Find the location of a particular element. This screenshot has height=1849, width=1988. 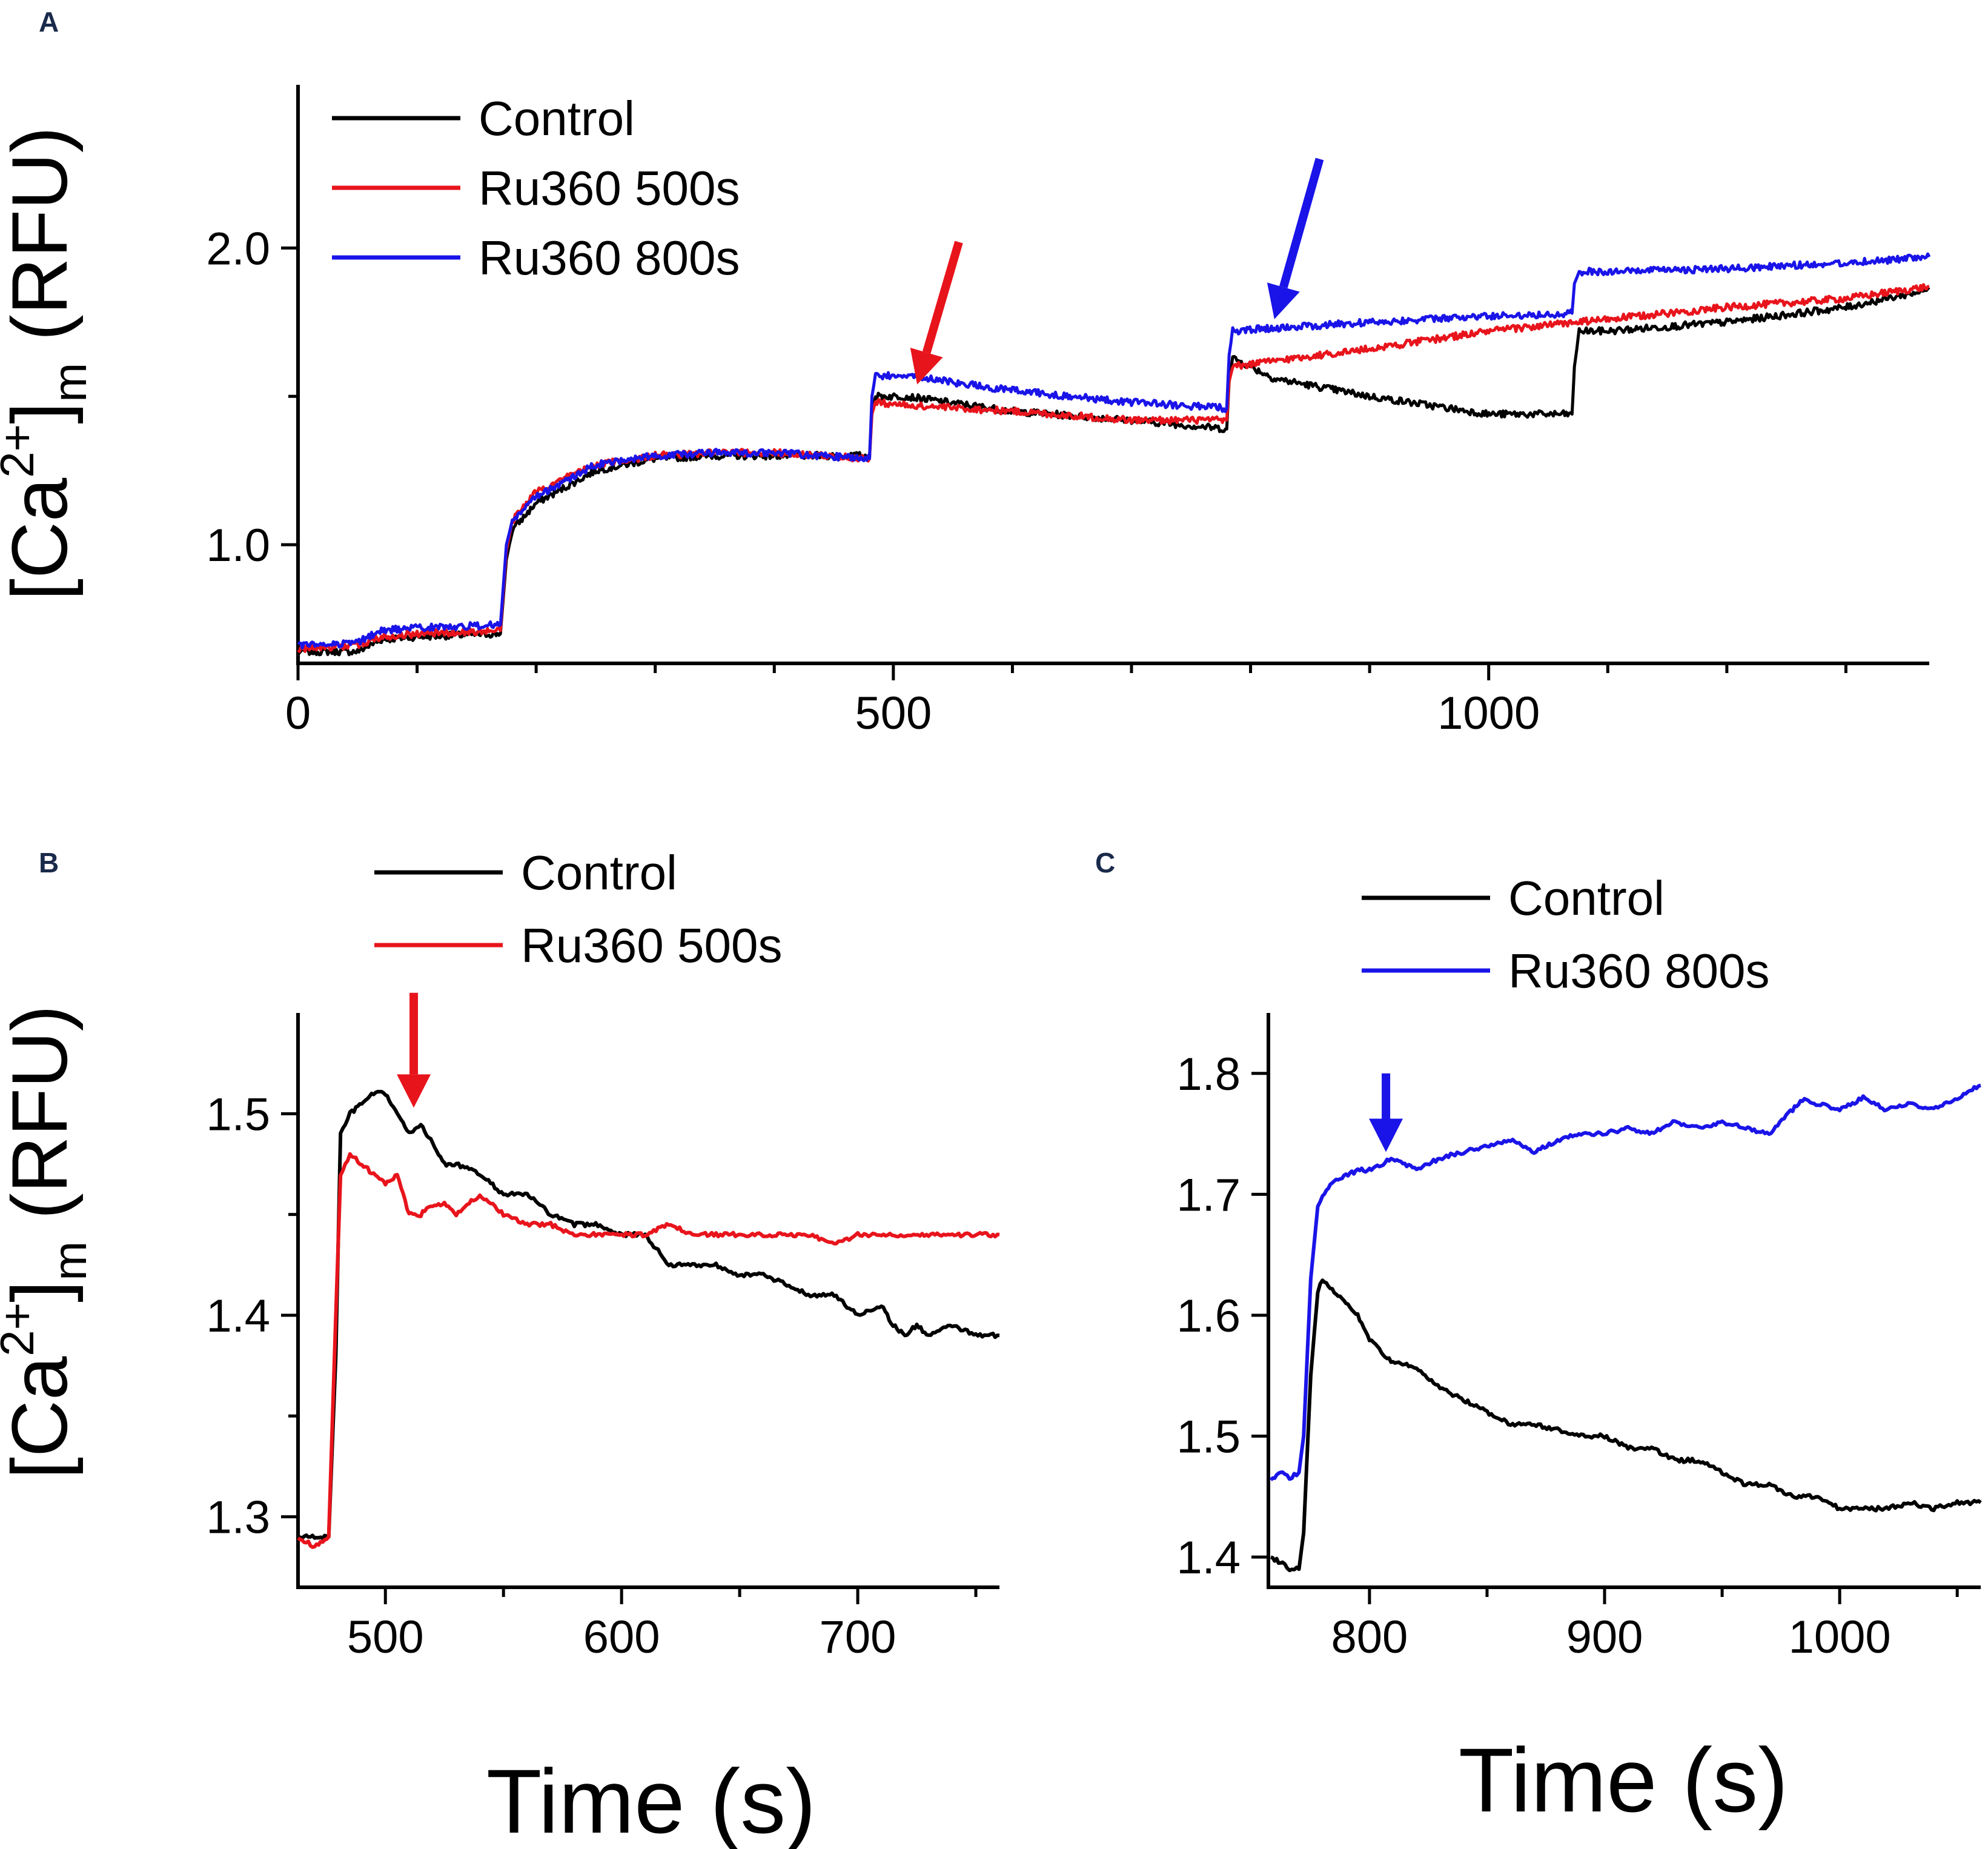

y-tick-label: 2.0 is located at coordinates (238, 249).